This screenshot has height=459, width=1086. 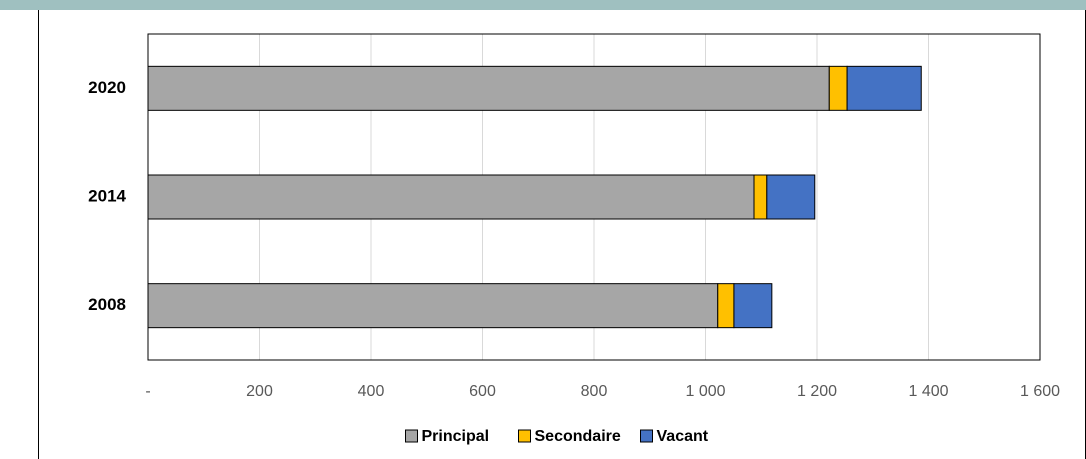 I want to click on y-tick-label: 2014, so click(x=107, y=195).